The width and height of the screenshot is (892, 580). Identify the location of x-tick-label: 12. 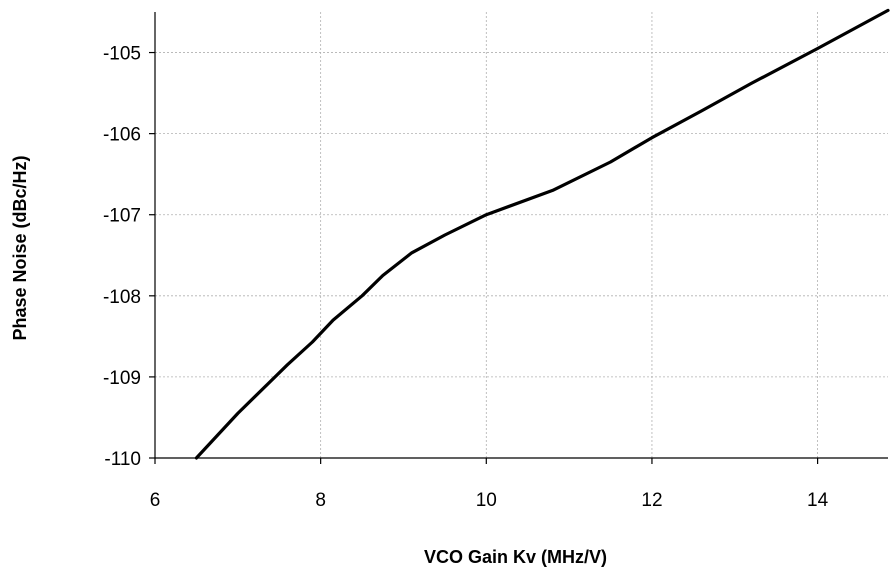
(651, 500).